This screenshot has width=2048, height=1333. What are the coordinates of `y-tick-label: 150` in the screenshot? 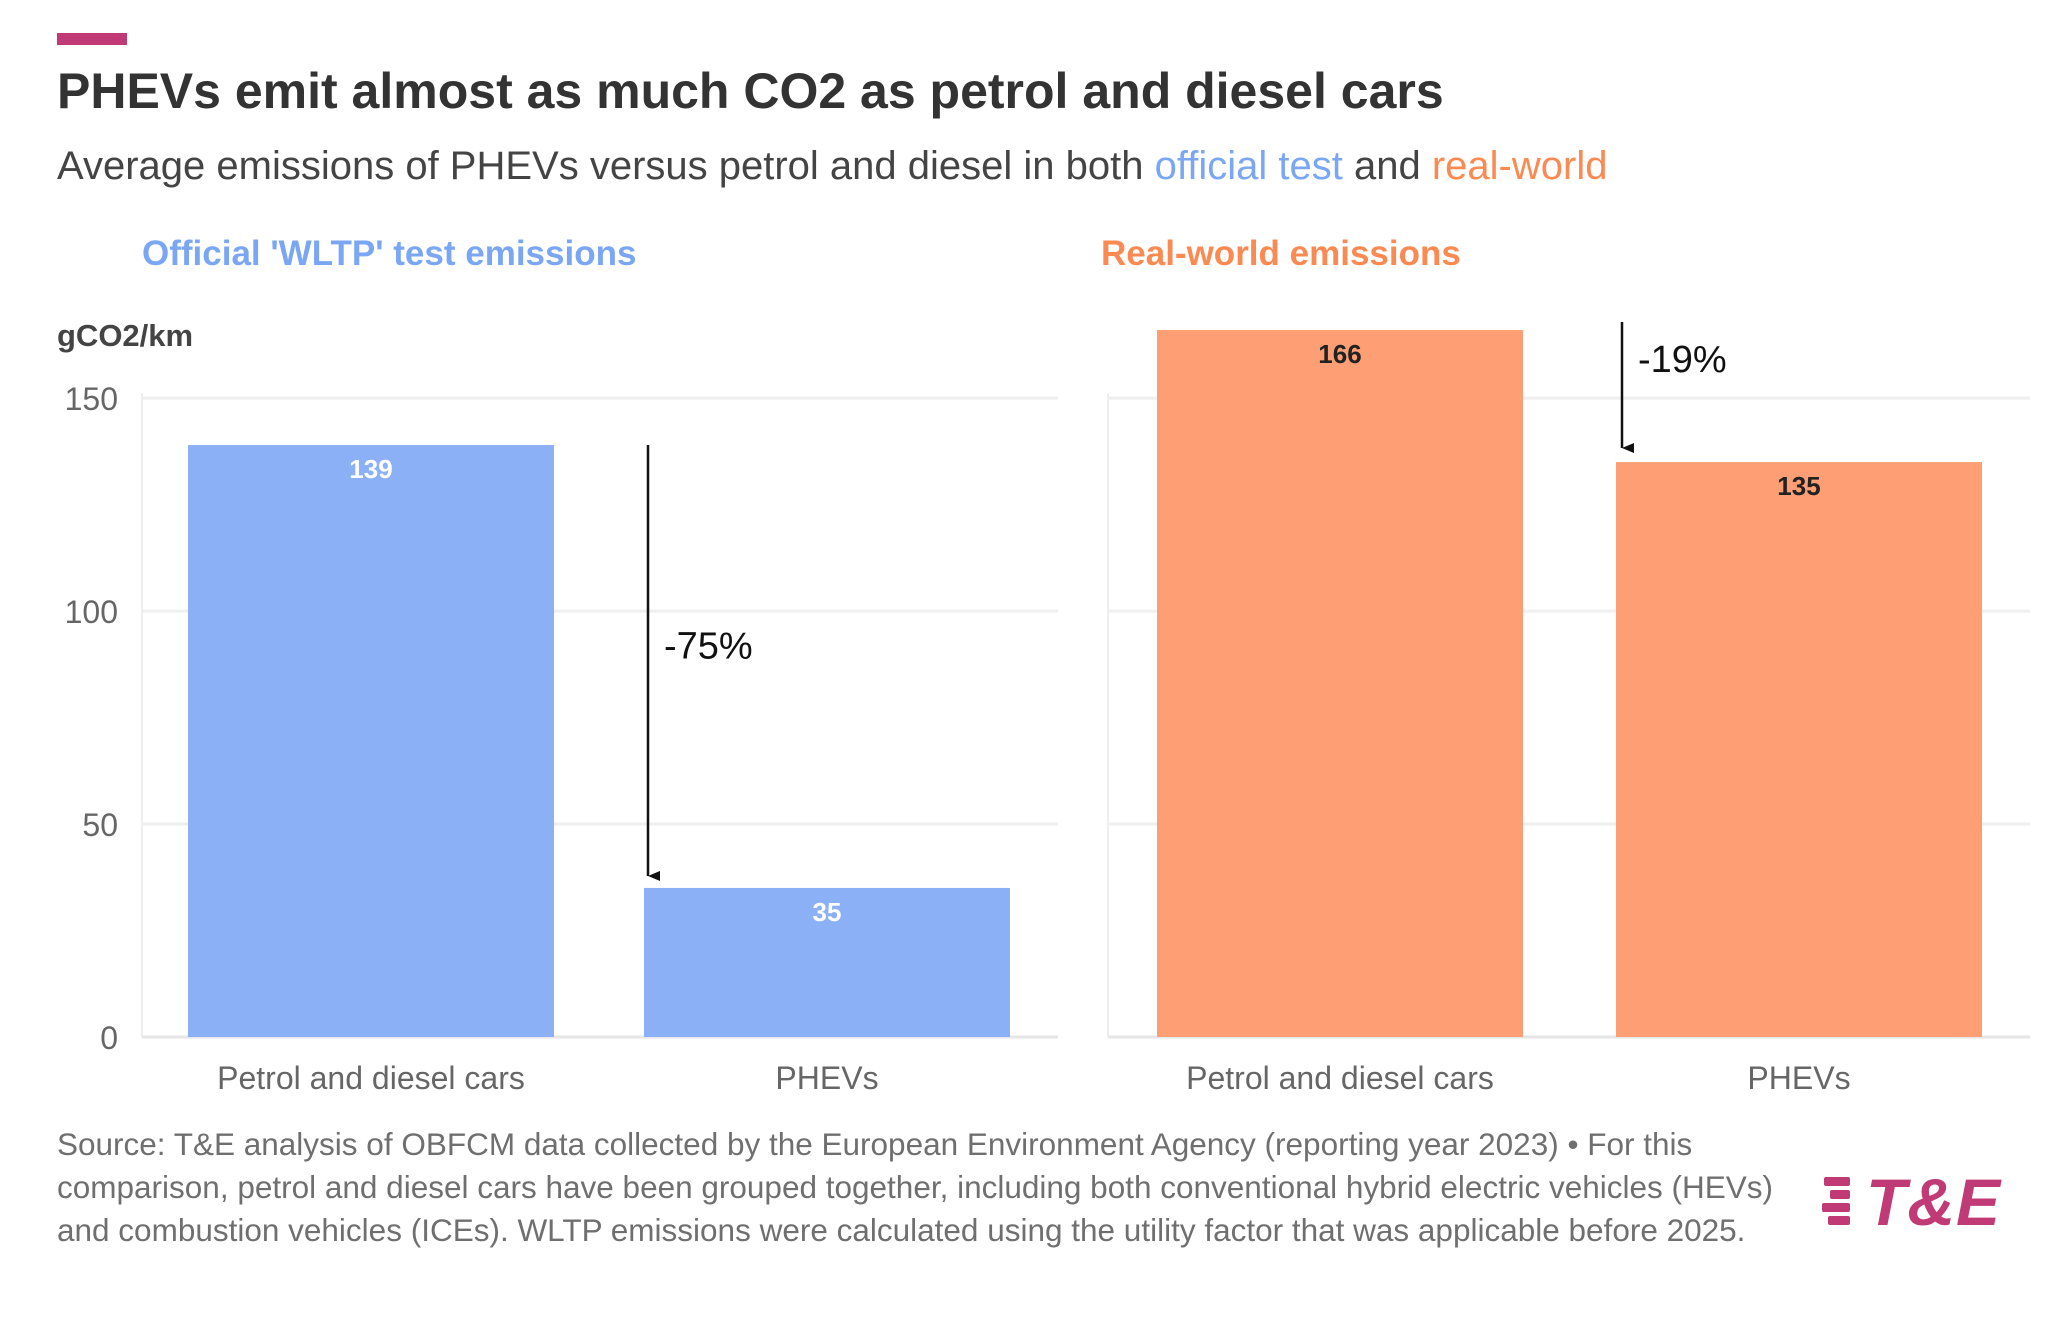 It's located at (91, 399).